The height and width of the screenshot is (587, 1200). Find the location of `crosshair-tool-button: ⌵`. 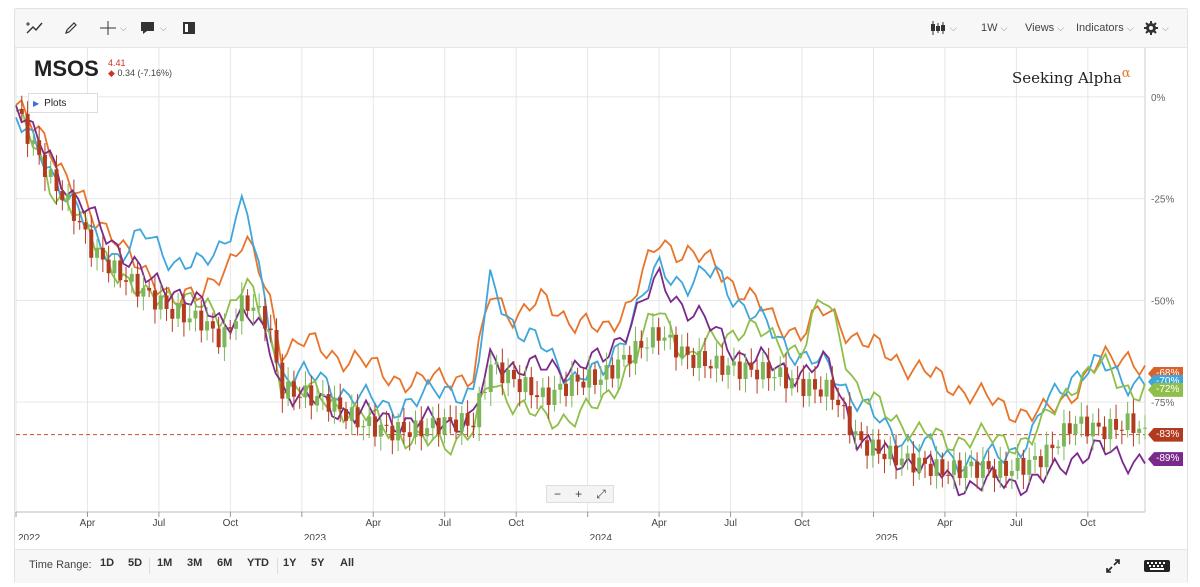

crosshair-tool-button: ⌵ is located at coordinates (113, 28).